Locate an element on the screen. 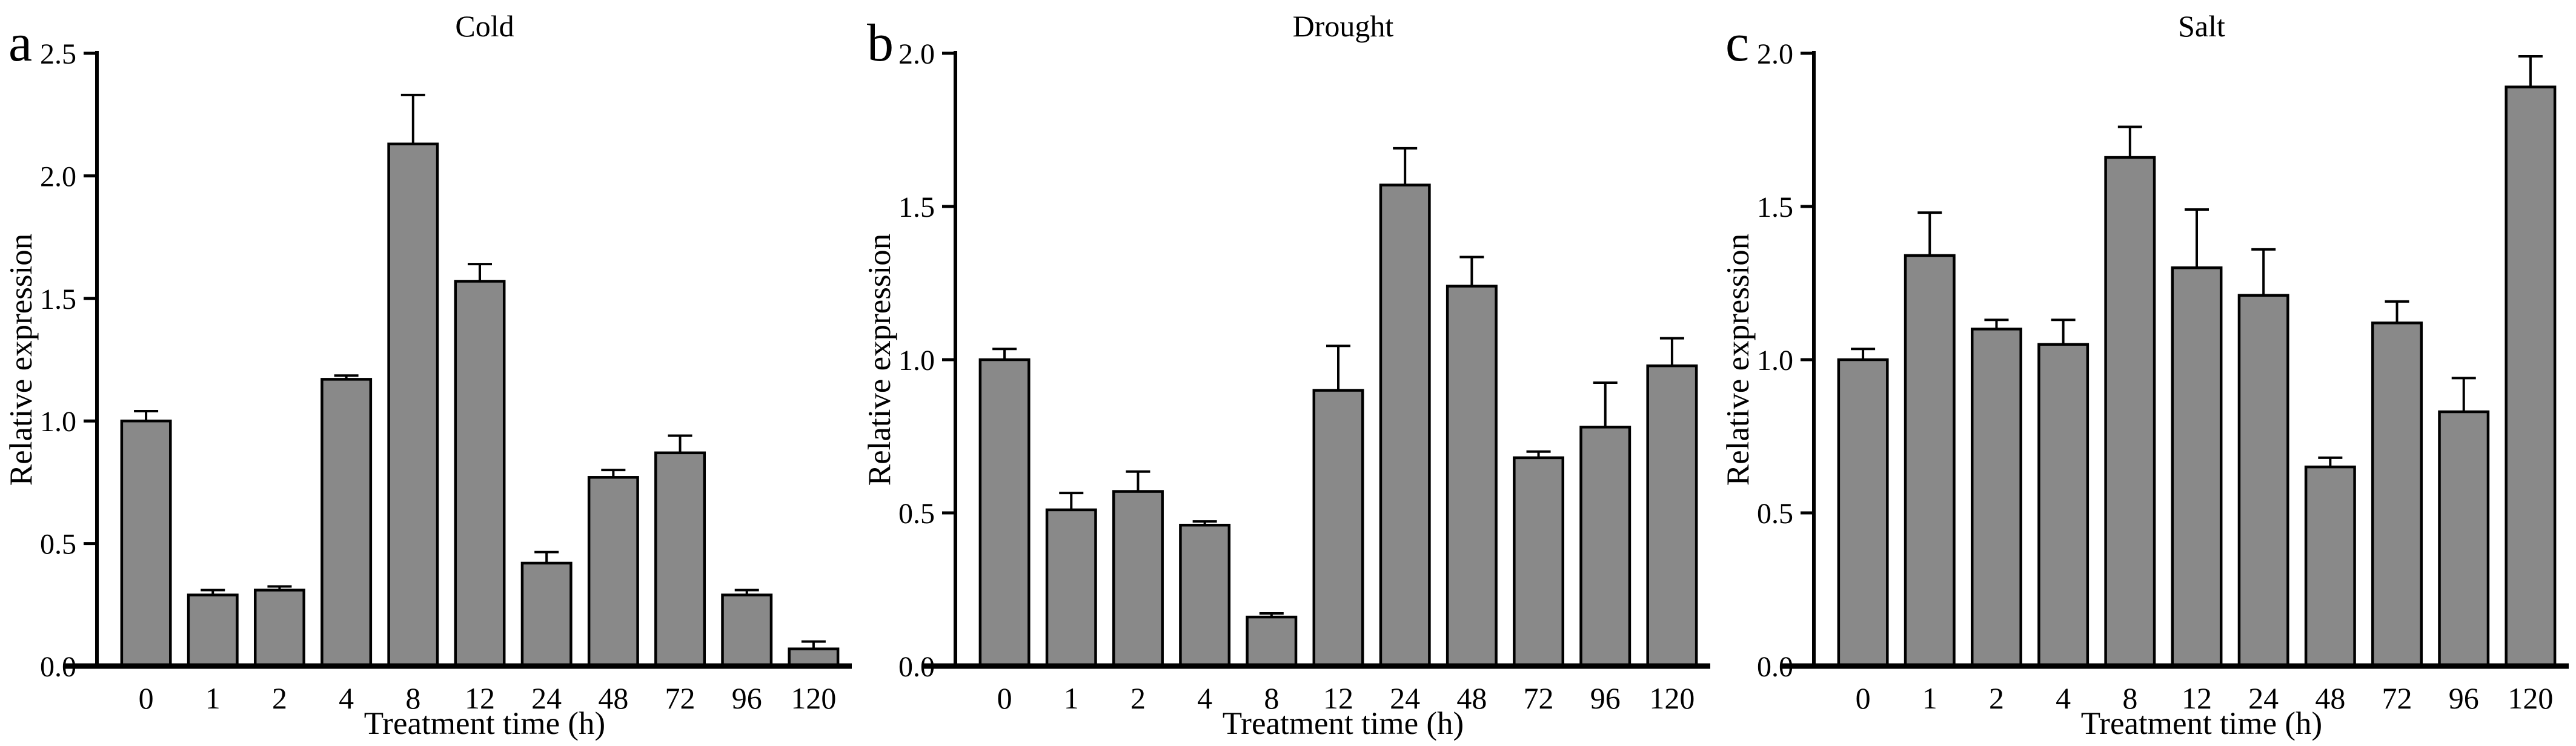 The width and height of the screenshot is (2576, 746). chart-title-drought: Drought is located at coordinates (1343, 26).